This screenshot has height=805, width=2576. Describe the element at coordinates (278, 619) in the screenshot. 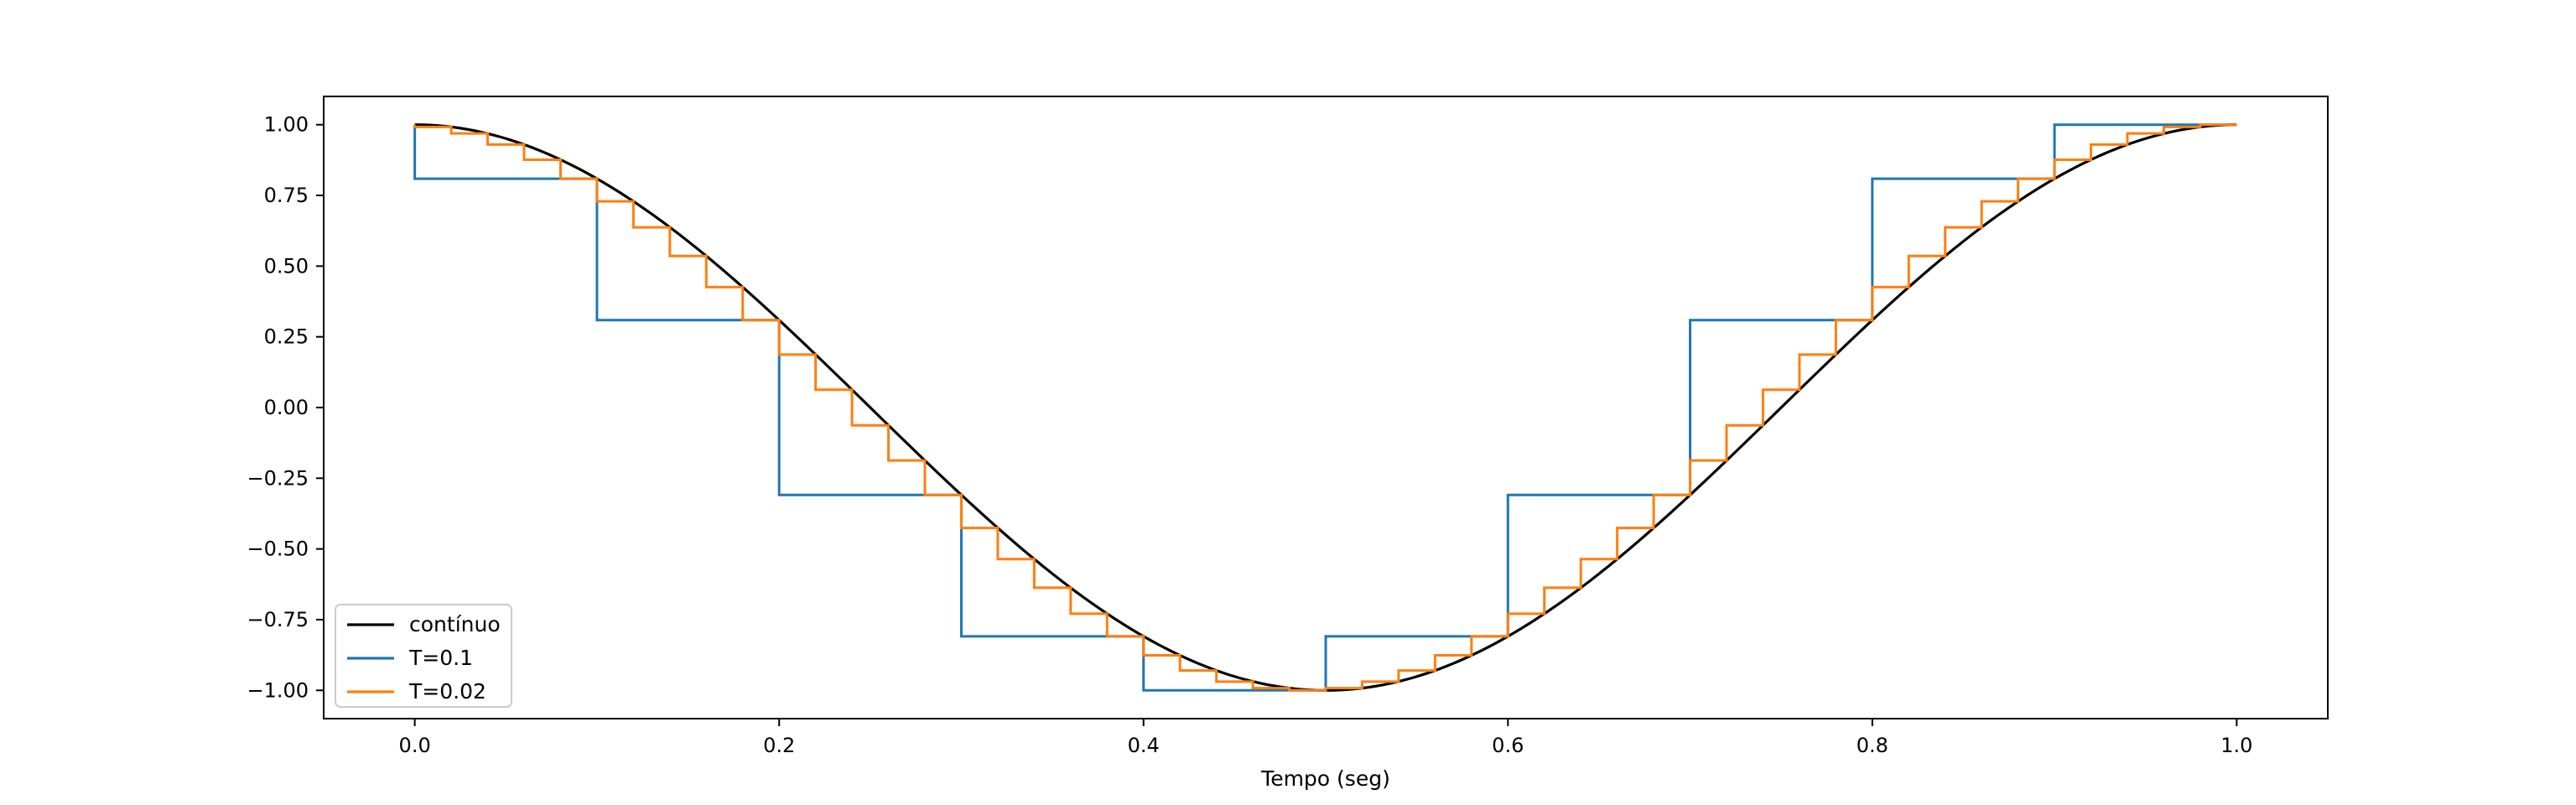

I see `y-tick-label: −0.75` at that location.